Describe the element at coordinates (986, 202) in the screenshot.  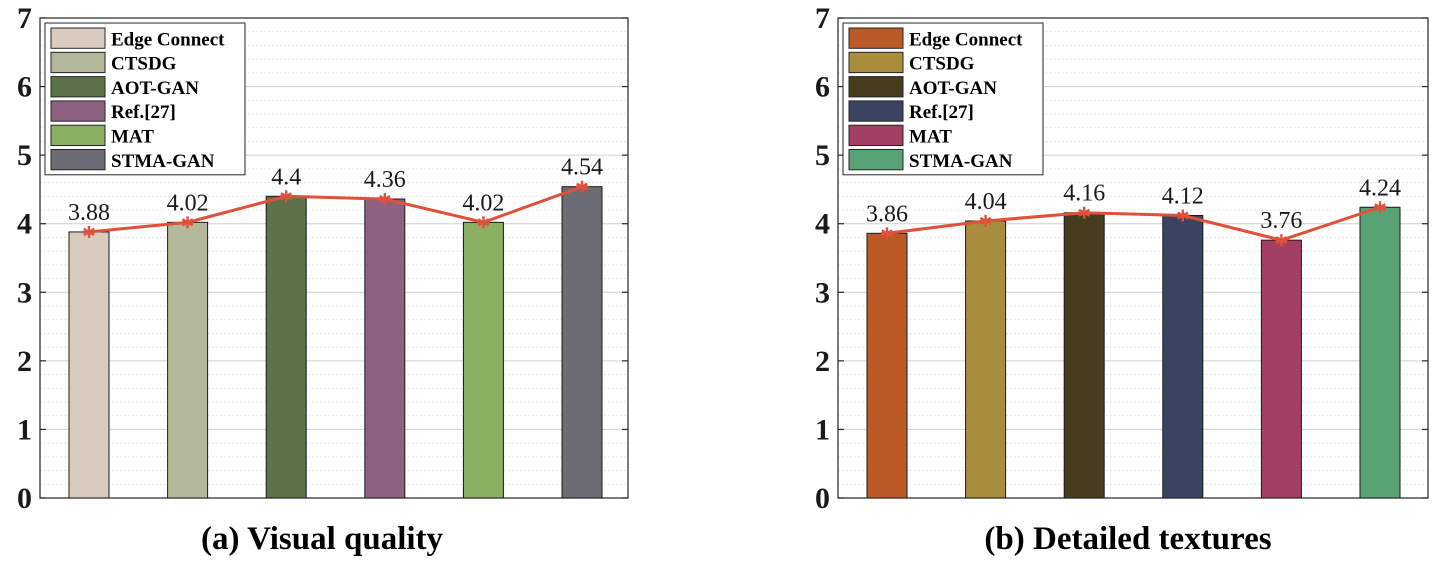
I see `data-label-ctsdg: 4.04` at that location.